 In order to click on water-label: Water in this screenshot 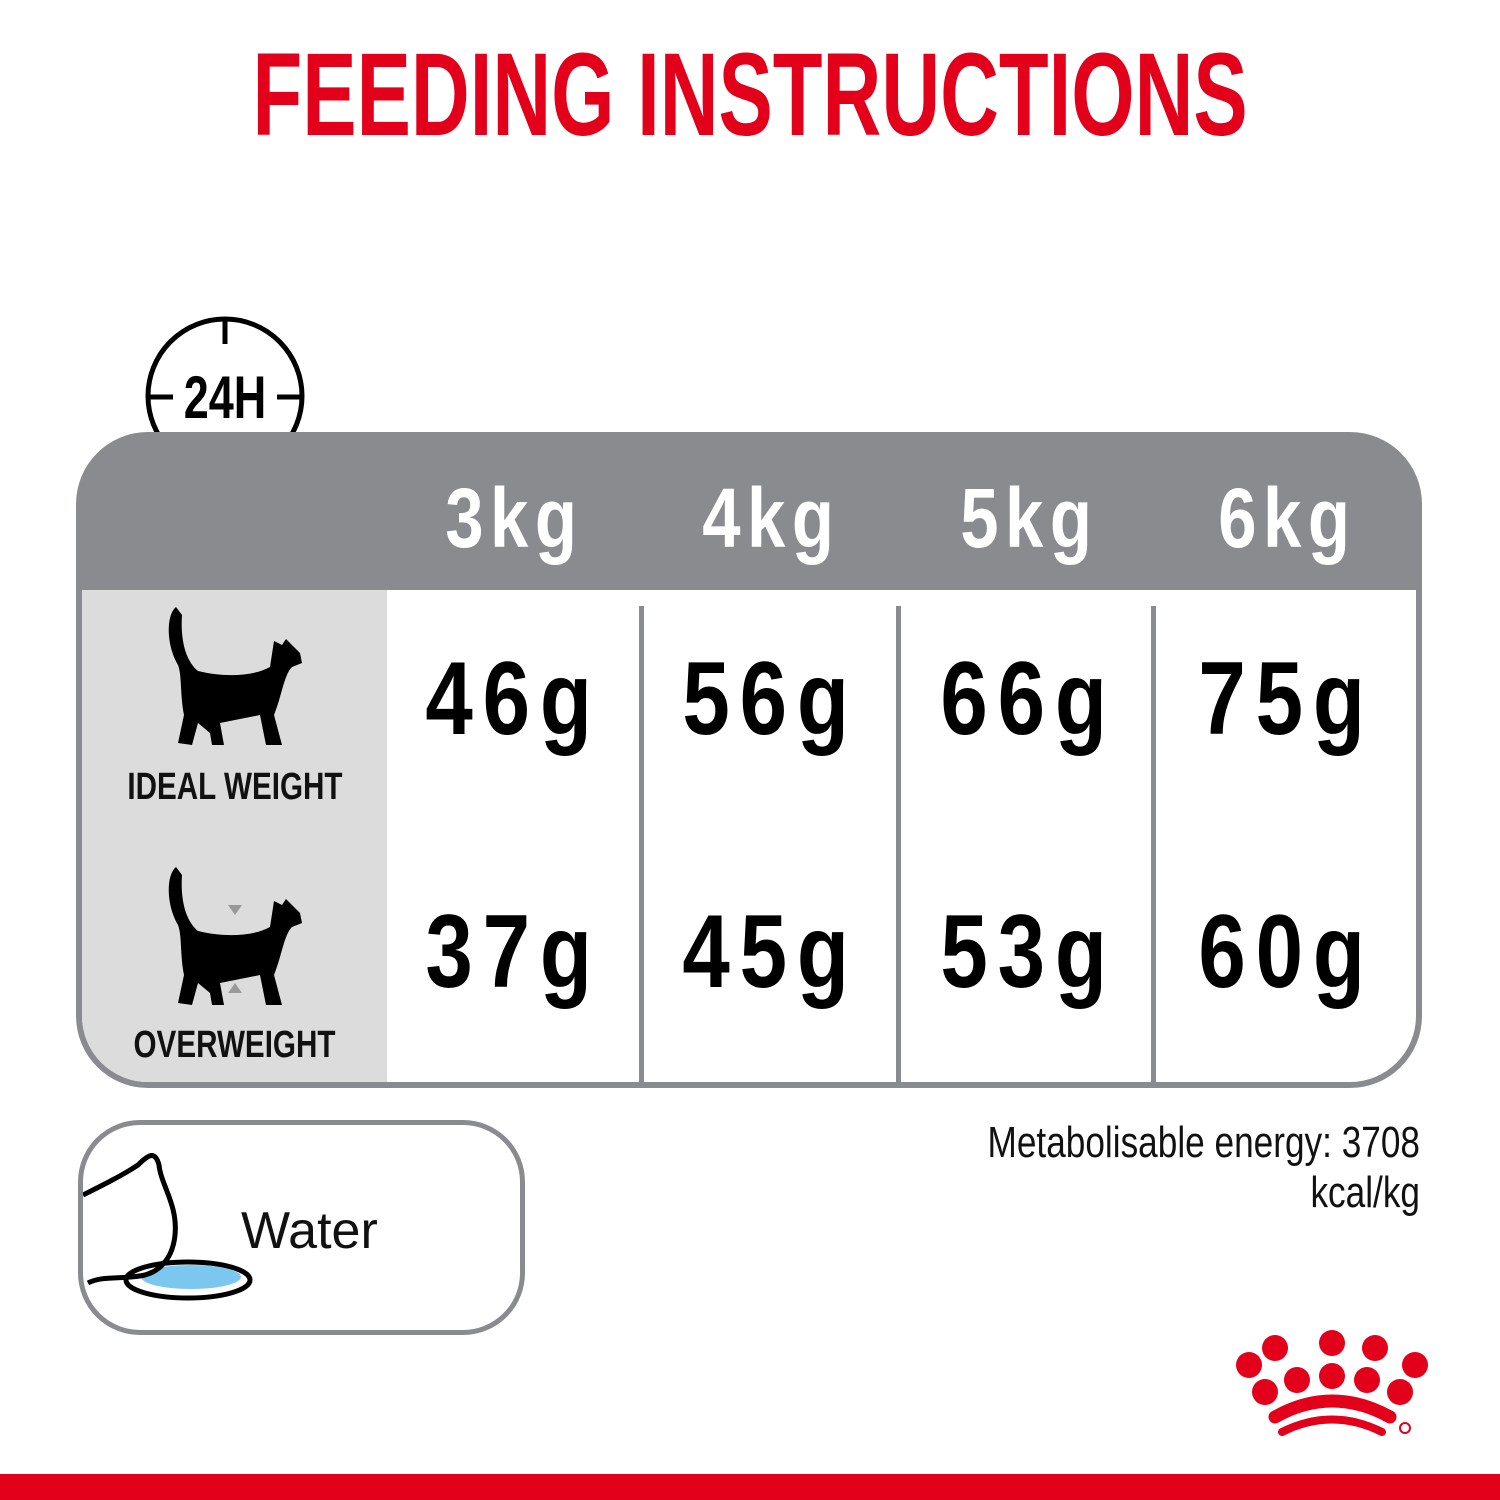, I will do `click(309, 1231)`.